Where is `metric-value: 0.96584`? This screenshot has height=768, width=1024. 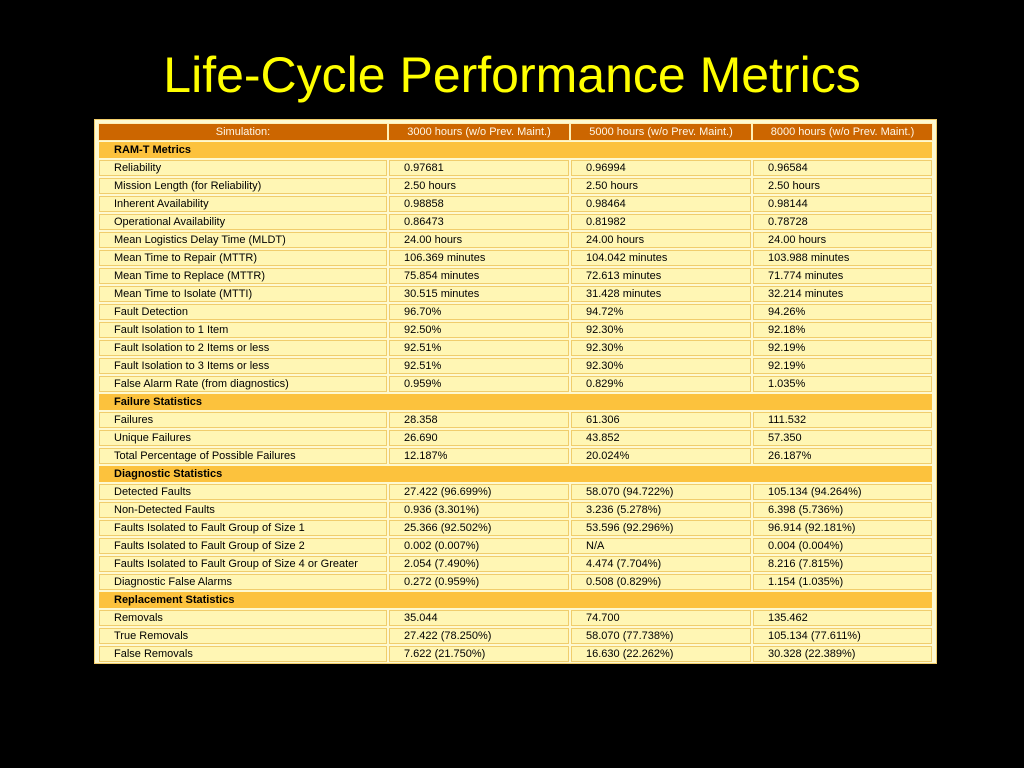
metric-value: 0.96584 is located at coordinates (842, 168).